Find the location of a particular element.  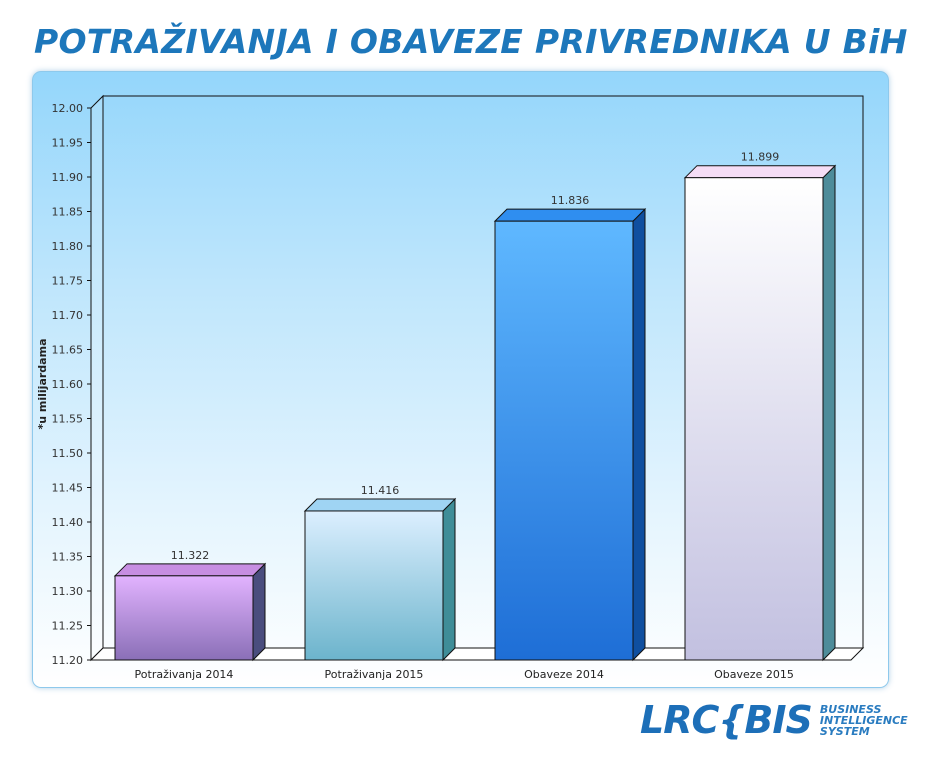

y-tick-label: 11.90 is located at coordinates (68, 177).